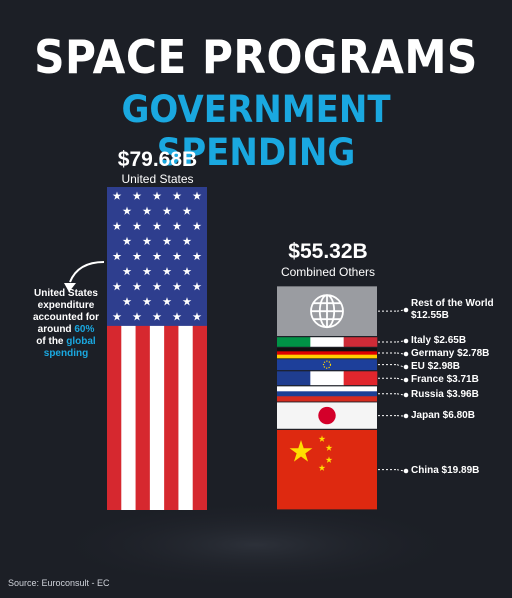  What do you see at coordinates (327, 378) in the screenshot?
I see `segment-france` at bounding box center [327, 378].